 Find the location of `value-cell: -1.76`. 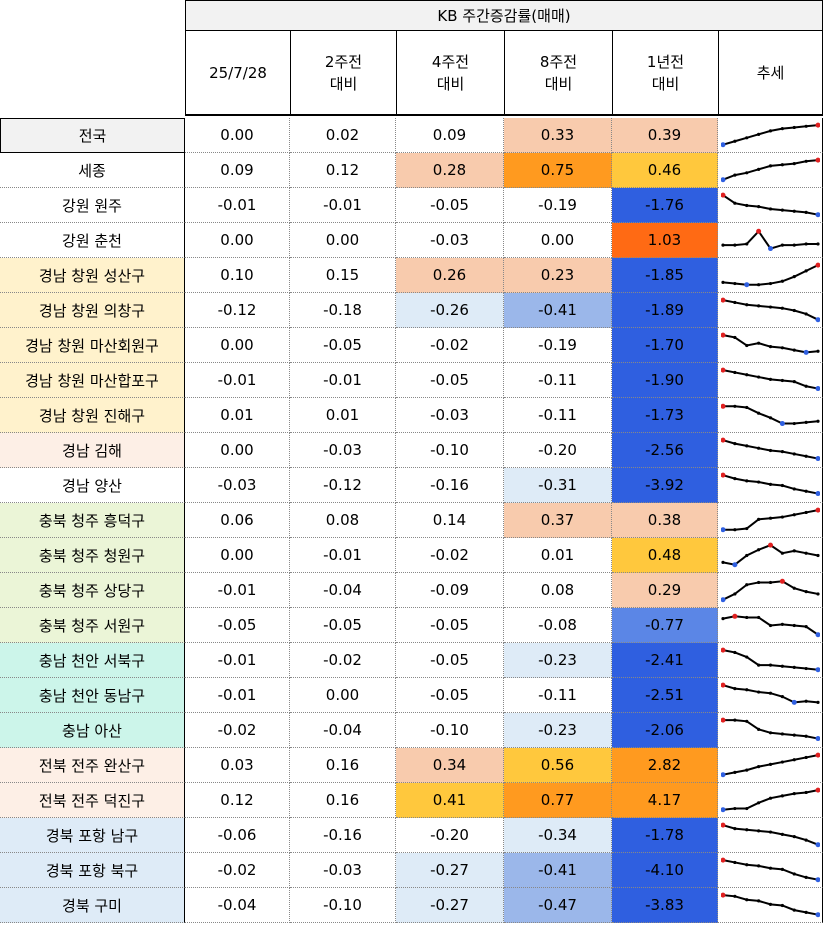

value-cell: -1.76 is located at coordinates (665, 205).